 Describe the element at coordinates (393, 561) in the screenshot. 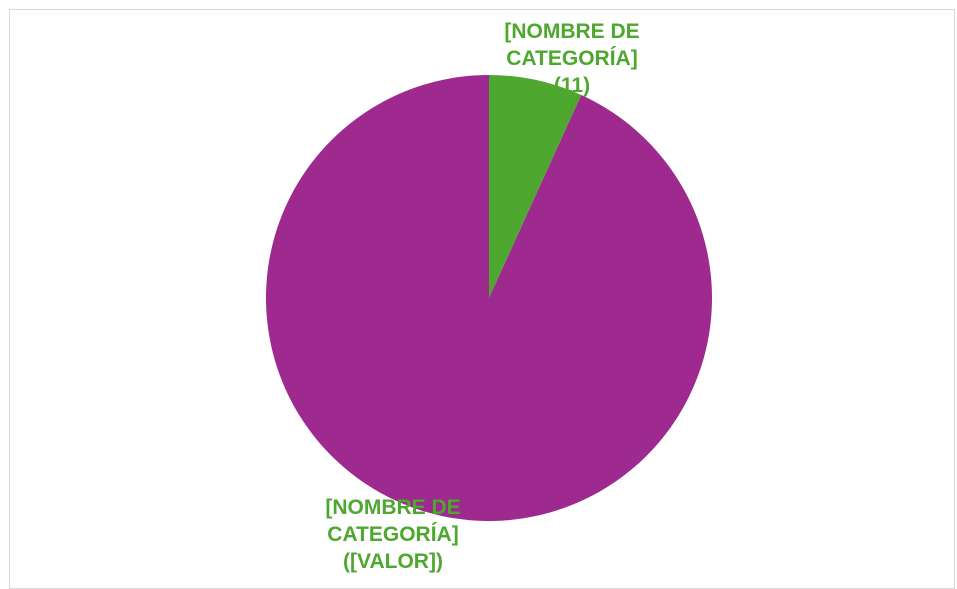

I see `data-label-value: ([VALOR])` at that location.